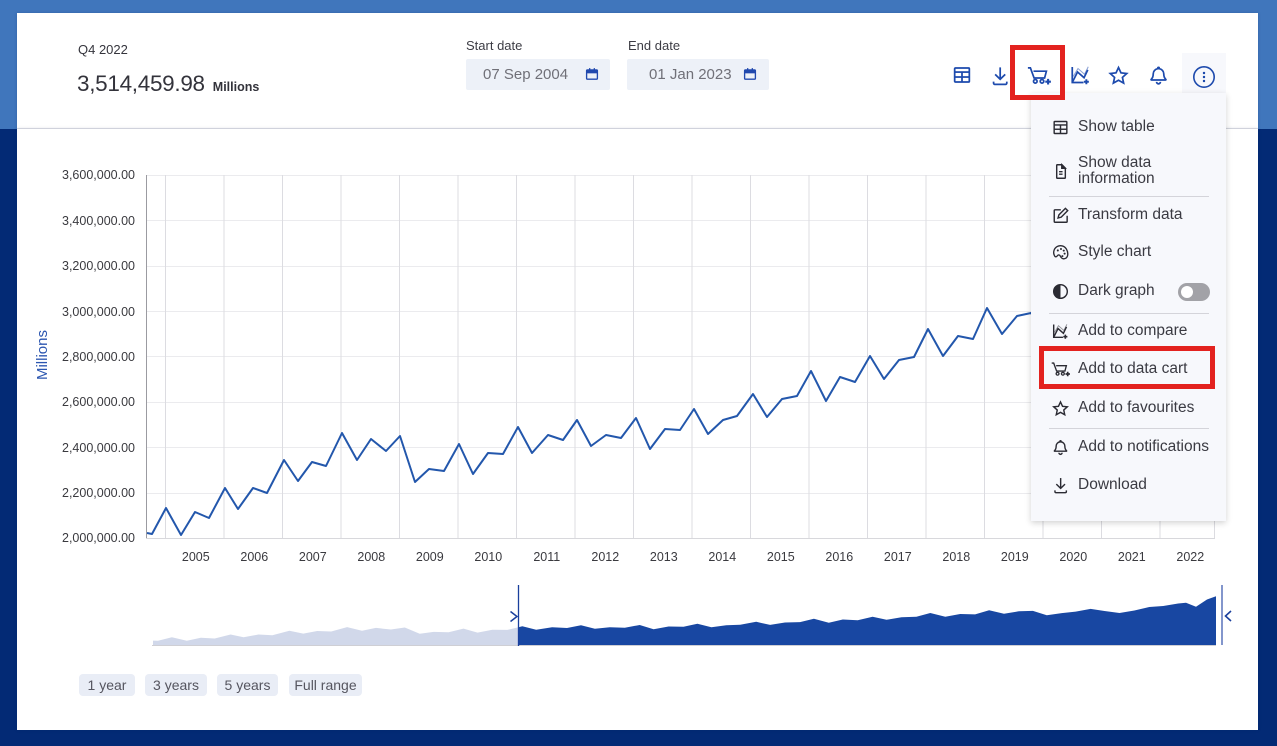 The image size is (1277, 746). Describe the element at coordinates (605, 557) in the screenshot. I see `svg-text: 2012` at that location.